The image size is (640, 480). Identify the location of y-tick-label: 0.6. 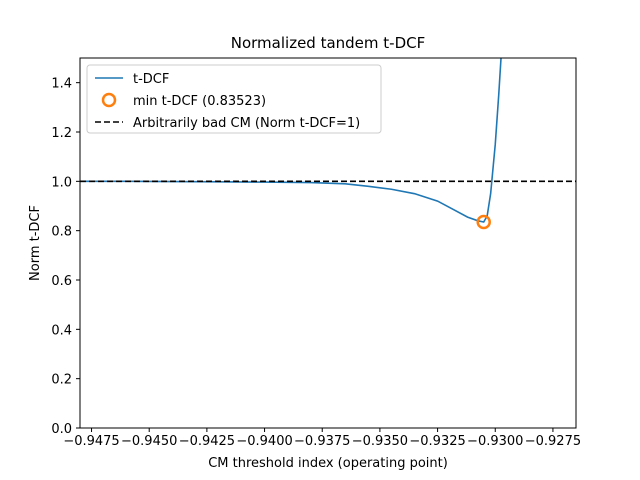
(61, 281).